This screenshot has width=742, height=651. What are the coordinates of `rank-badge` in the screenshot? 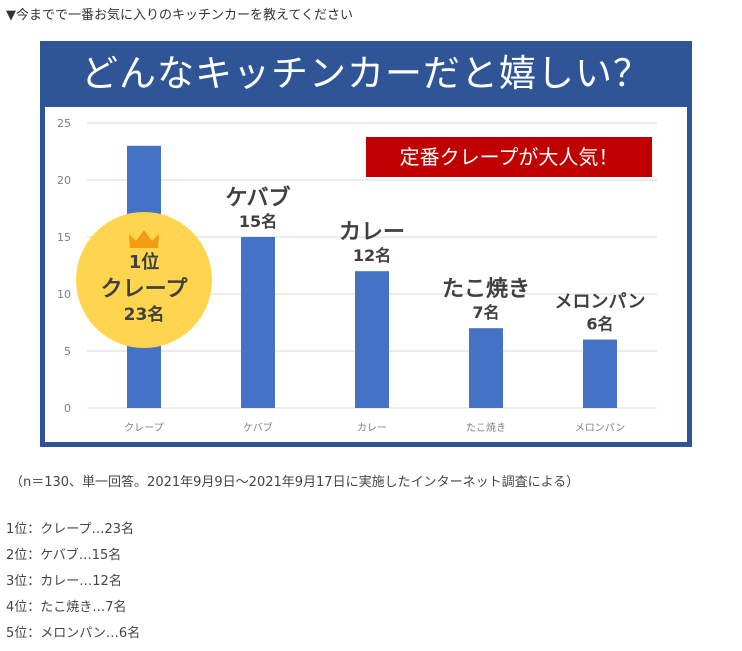 It's located at (144, 280).